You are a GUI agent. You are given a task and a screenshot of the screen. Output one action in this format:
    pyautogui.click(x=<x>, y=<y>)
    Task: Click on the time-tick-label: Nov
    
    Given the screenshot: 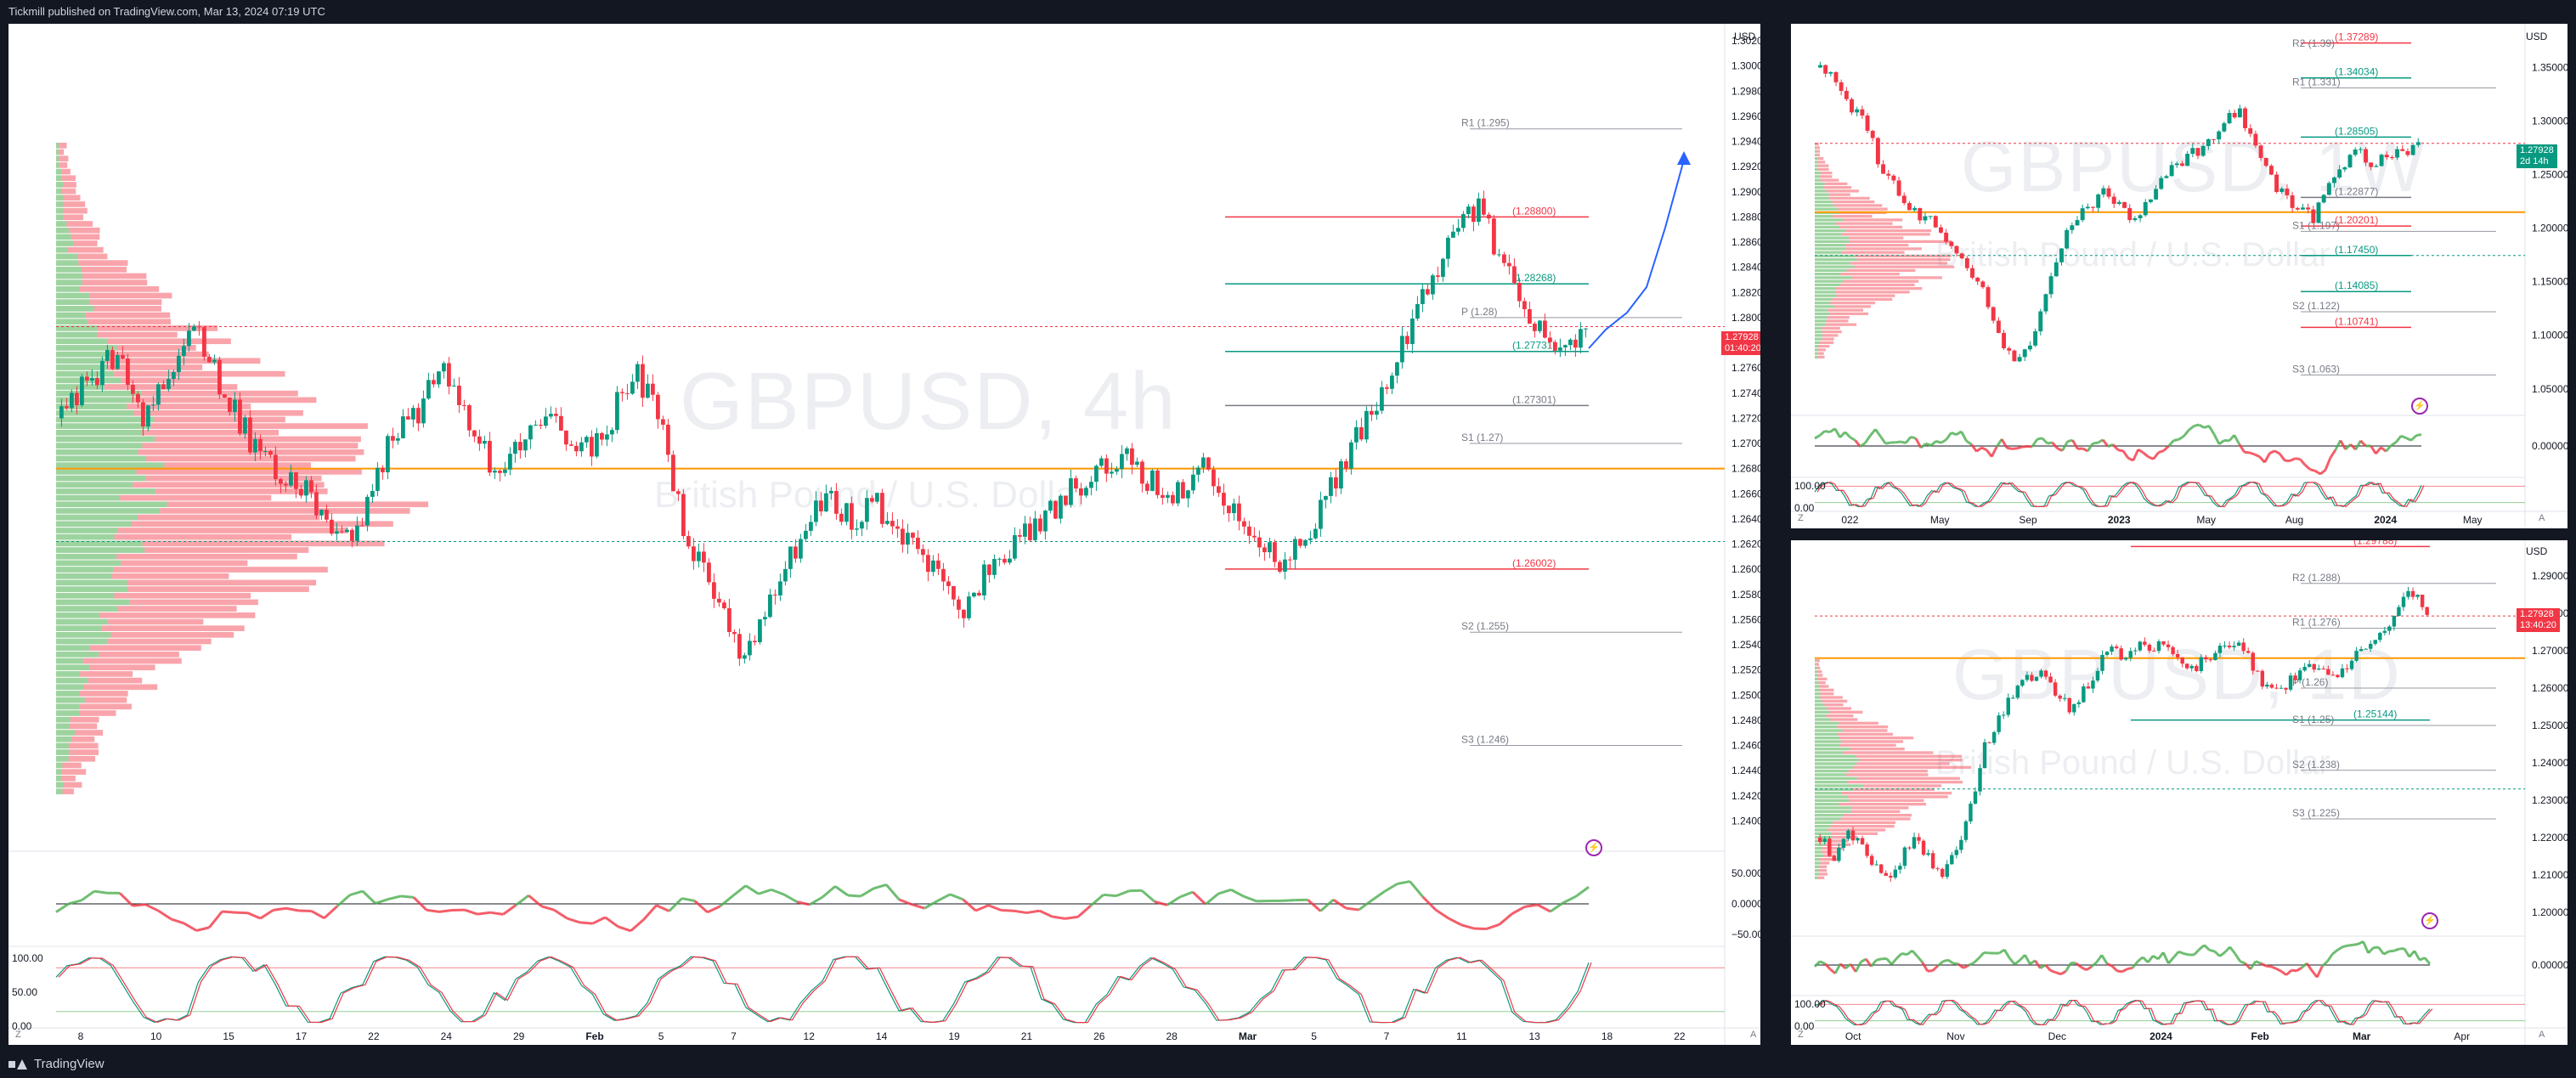 What is the action you would take?
    pyautogui.click(x=1955, y=1036)
    